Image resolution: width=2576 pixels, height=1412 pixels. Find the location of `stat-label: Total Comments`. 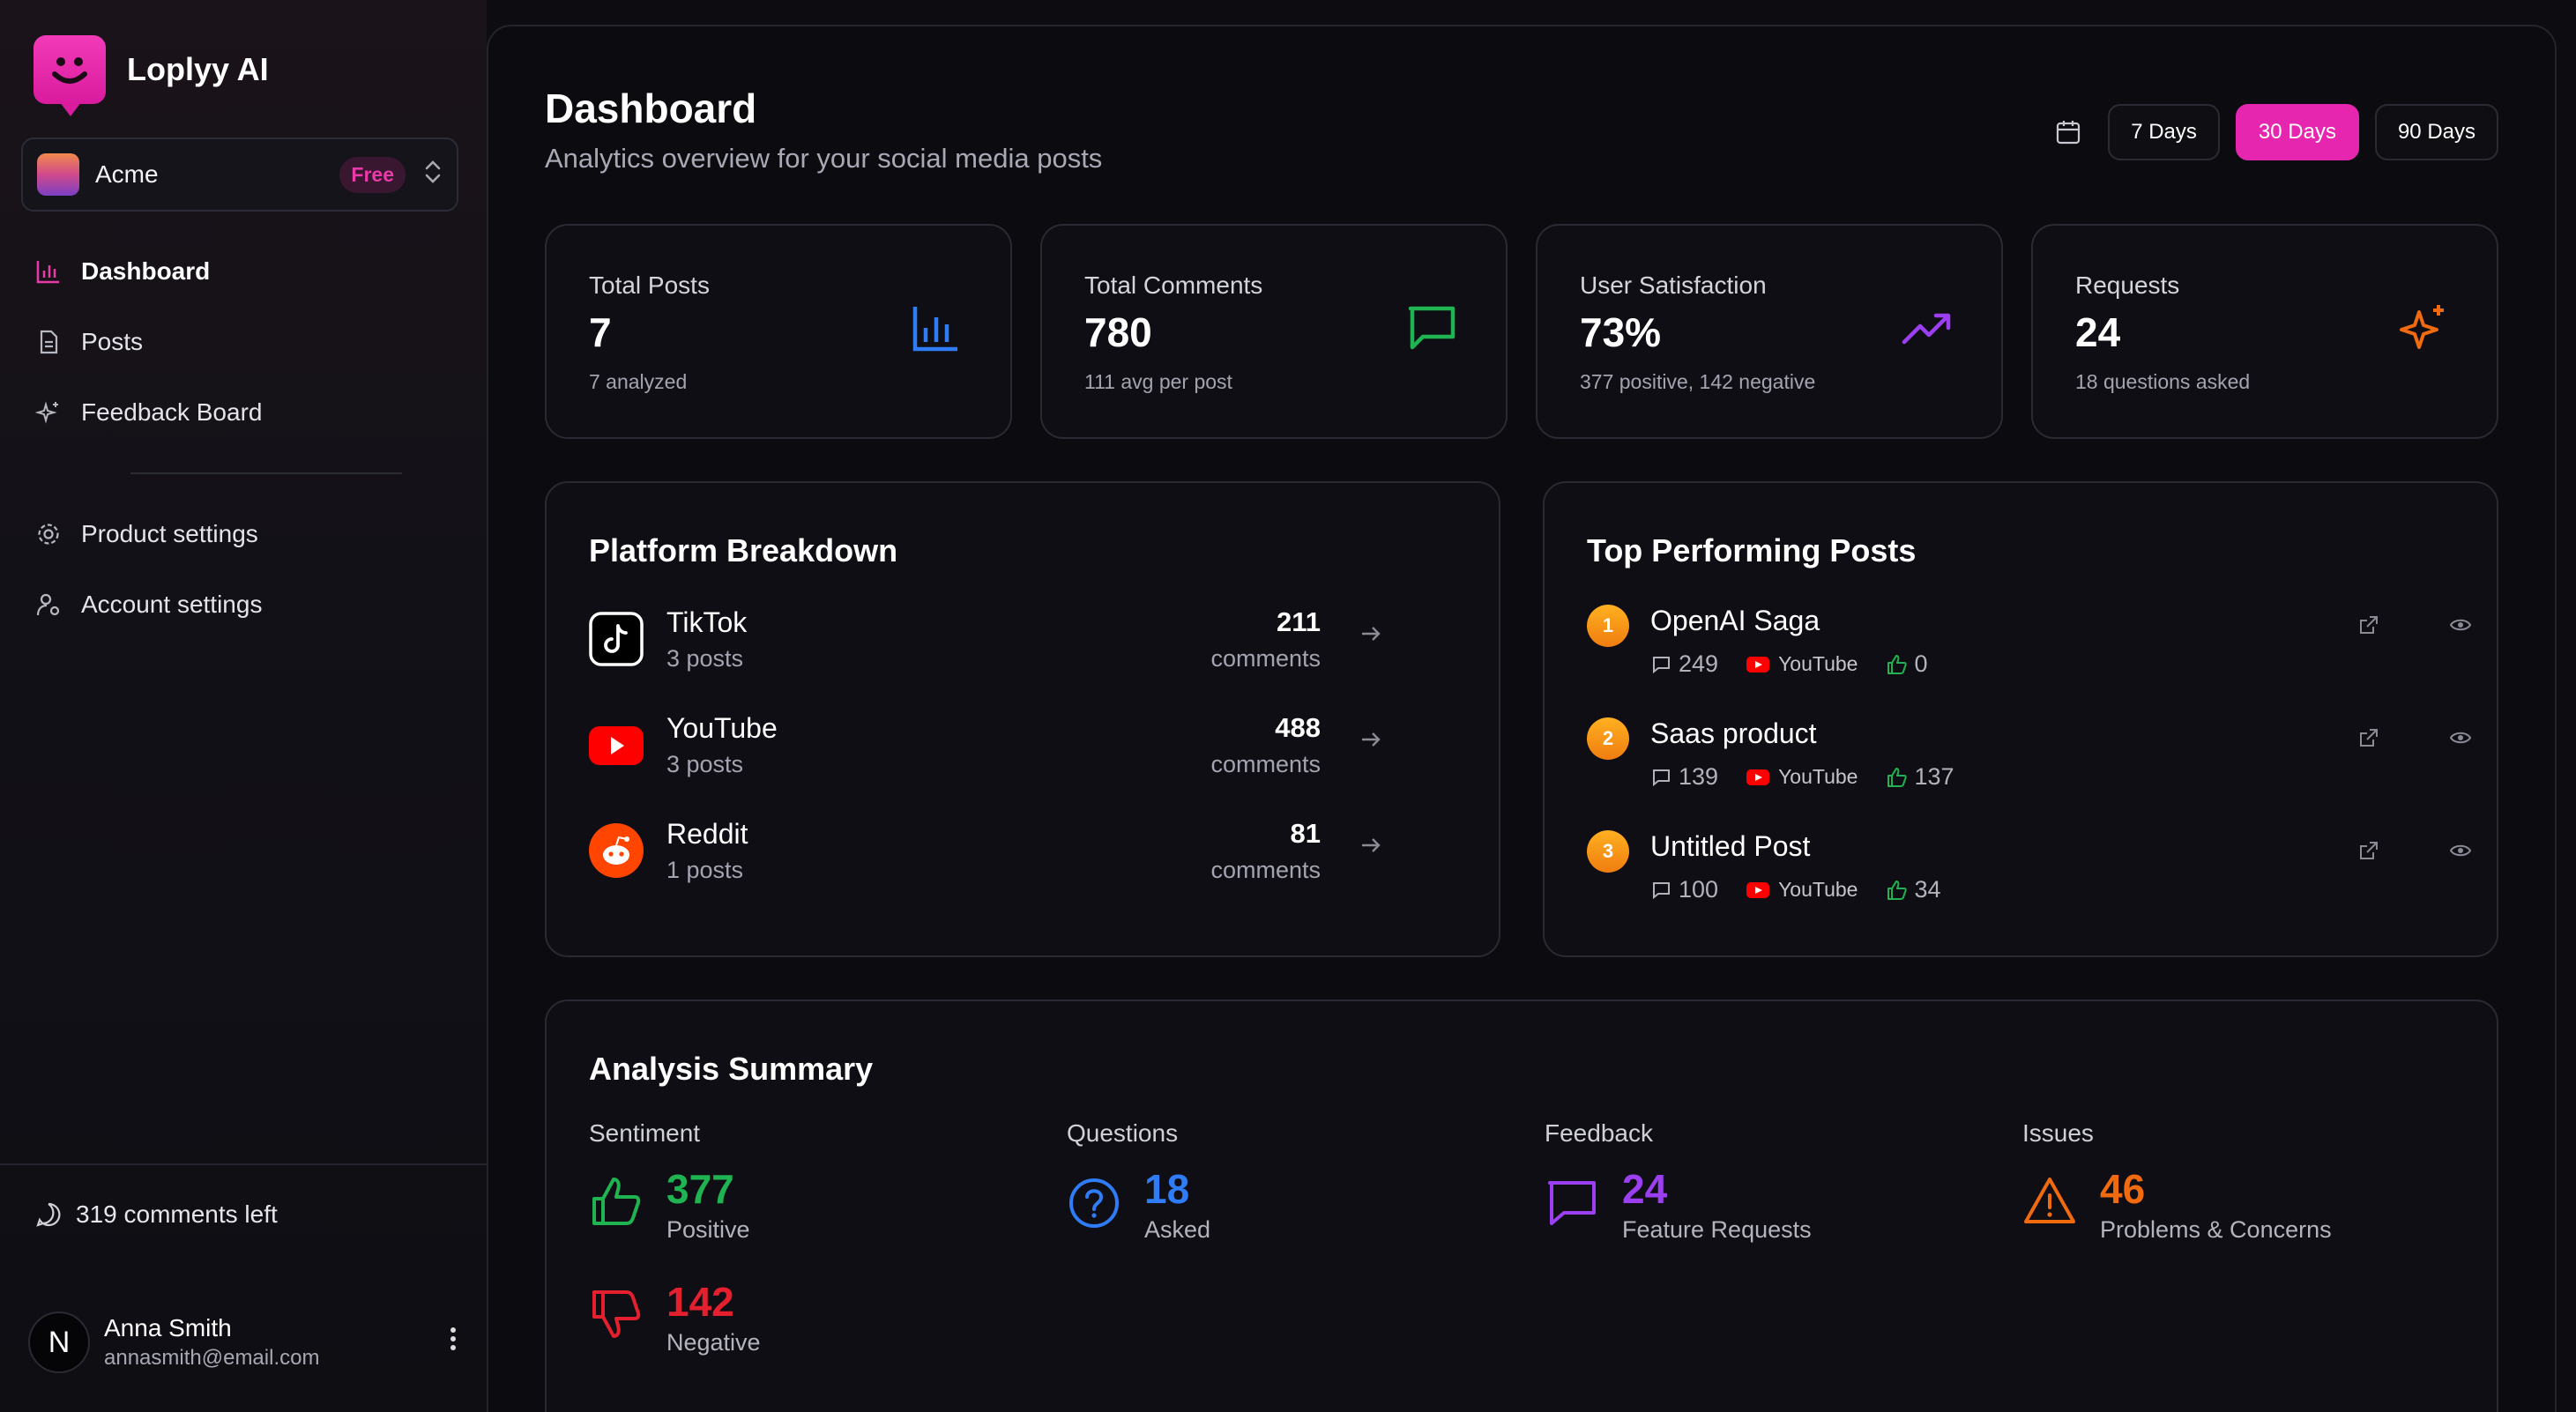

stat-label: Total Comments is located at coordinates (1173, 285).